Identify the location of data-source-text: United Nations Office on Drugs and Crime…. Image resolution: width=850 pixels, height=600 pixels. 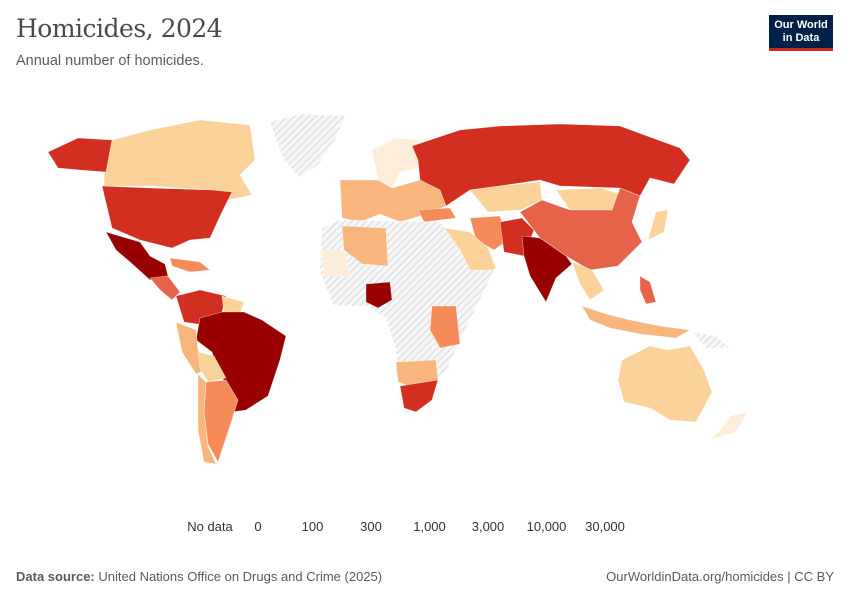
(240, 576).